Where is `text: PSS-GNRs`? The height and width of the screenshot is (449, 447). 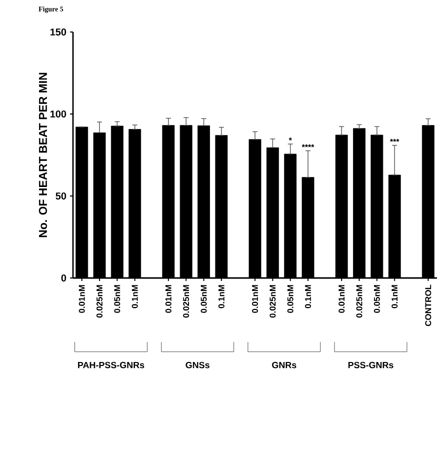 text: PSS-GNRs is located at coordinates (371, 365).